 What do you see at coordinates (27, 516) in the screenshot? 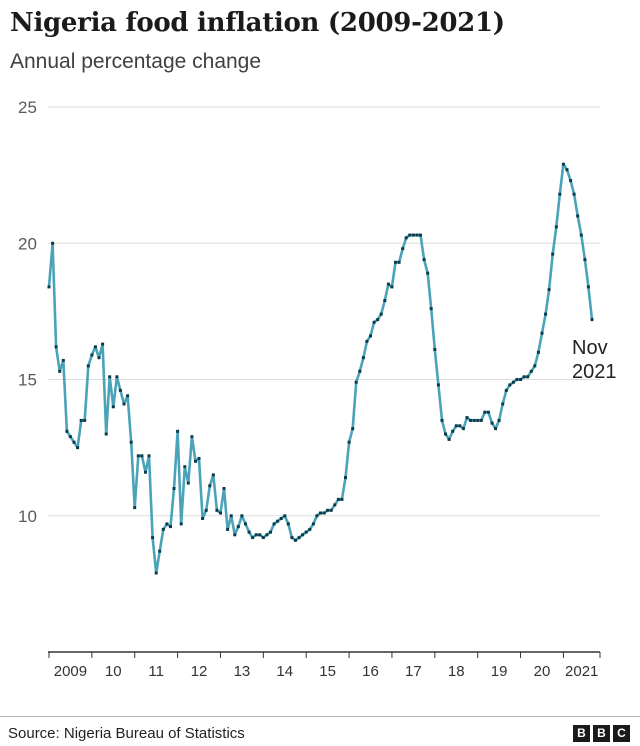
I see `y-tick-label: 10` at bounding box center [27, 516].